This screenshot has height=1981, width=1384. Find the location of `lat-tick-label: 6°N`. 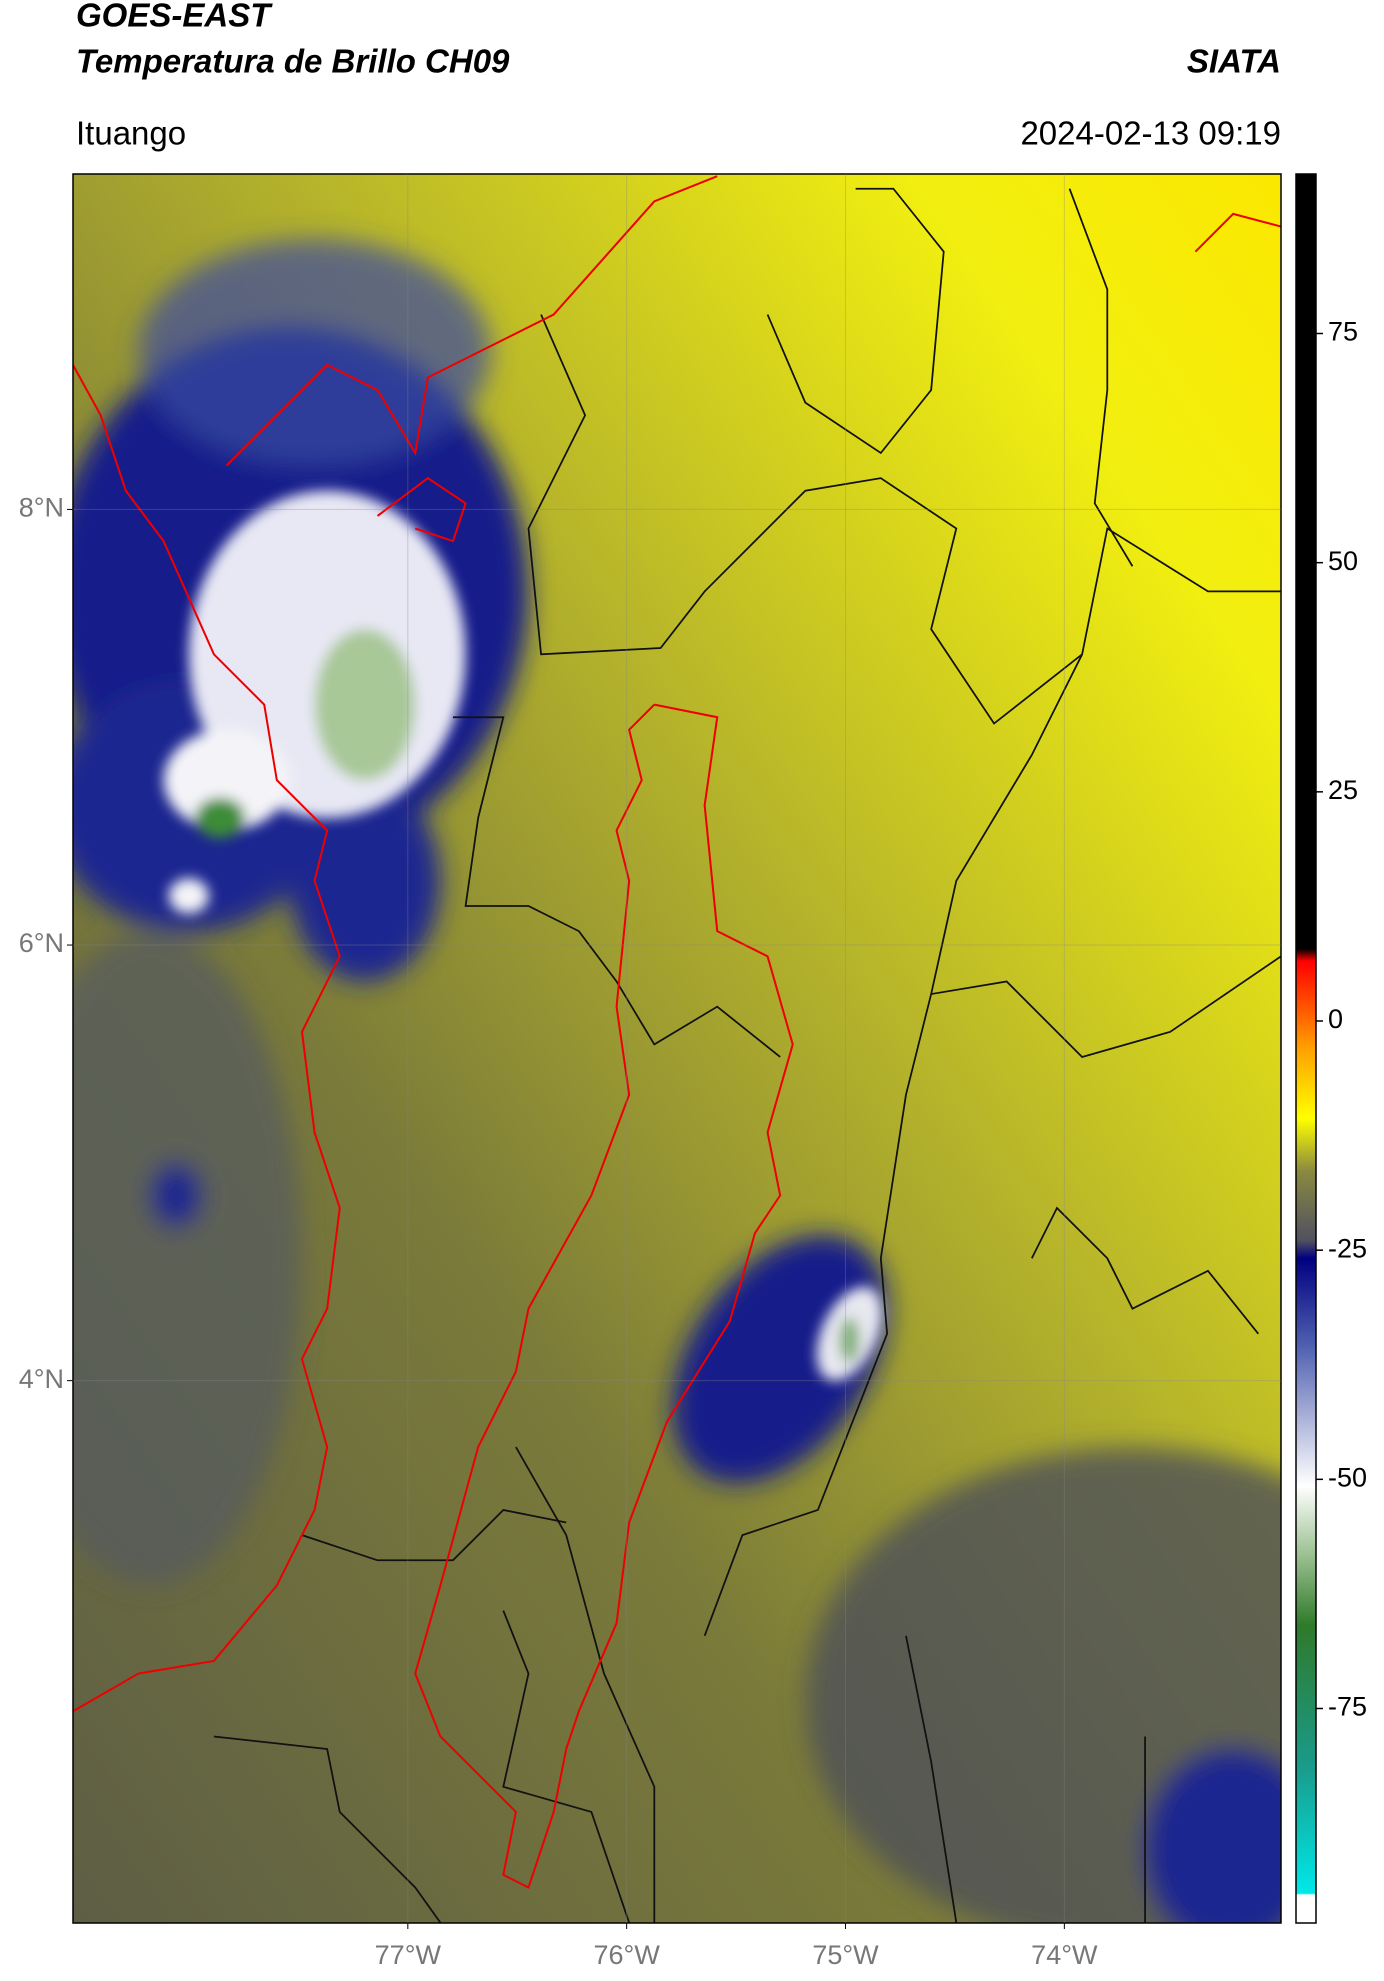

lat-tick-label: 6°N is located at coordinates (41, 943).